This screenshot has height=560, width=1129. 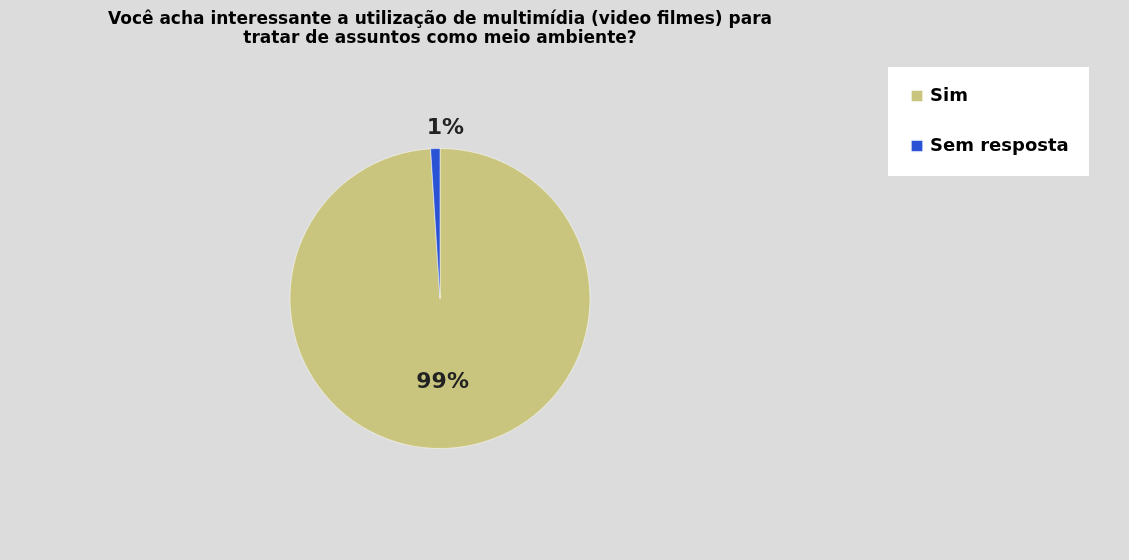 I want to click on legend-label: Sem resposta, so click(x=999, y=144).